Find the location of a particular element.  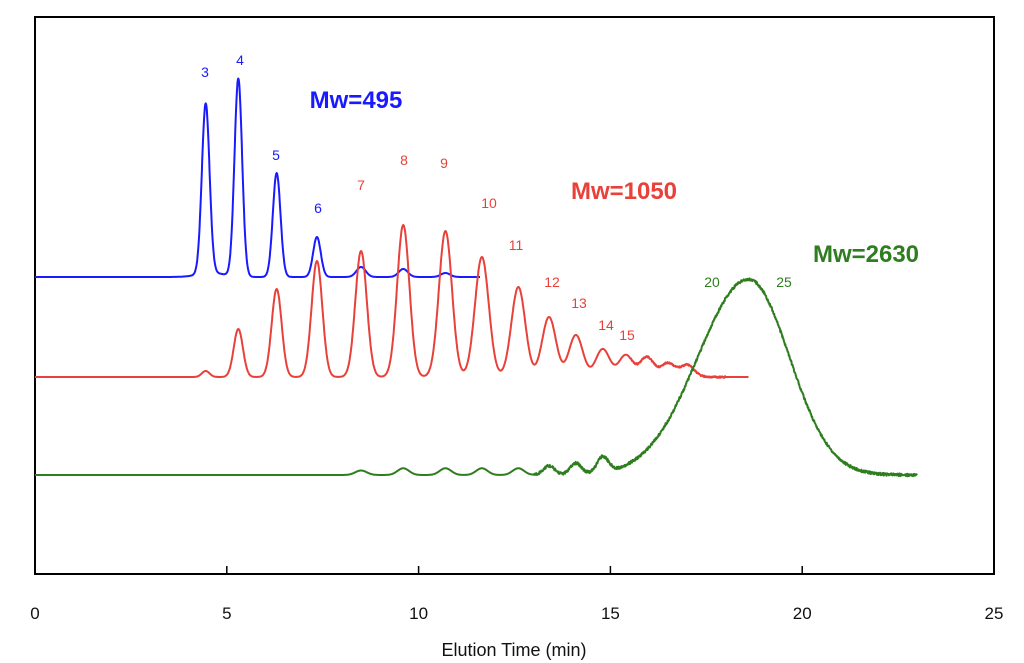

x-tick-label: 10 is located at coordinates (418, 613).